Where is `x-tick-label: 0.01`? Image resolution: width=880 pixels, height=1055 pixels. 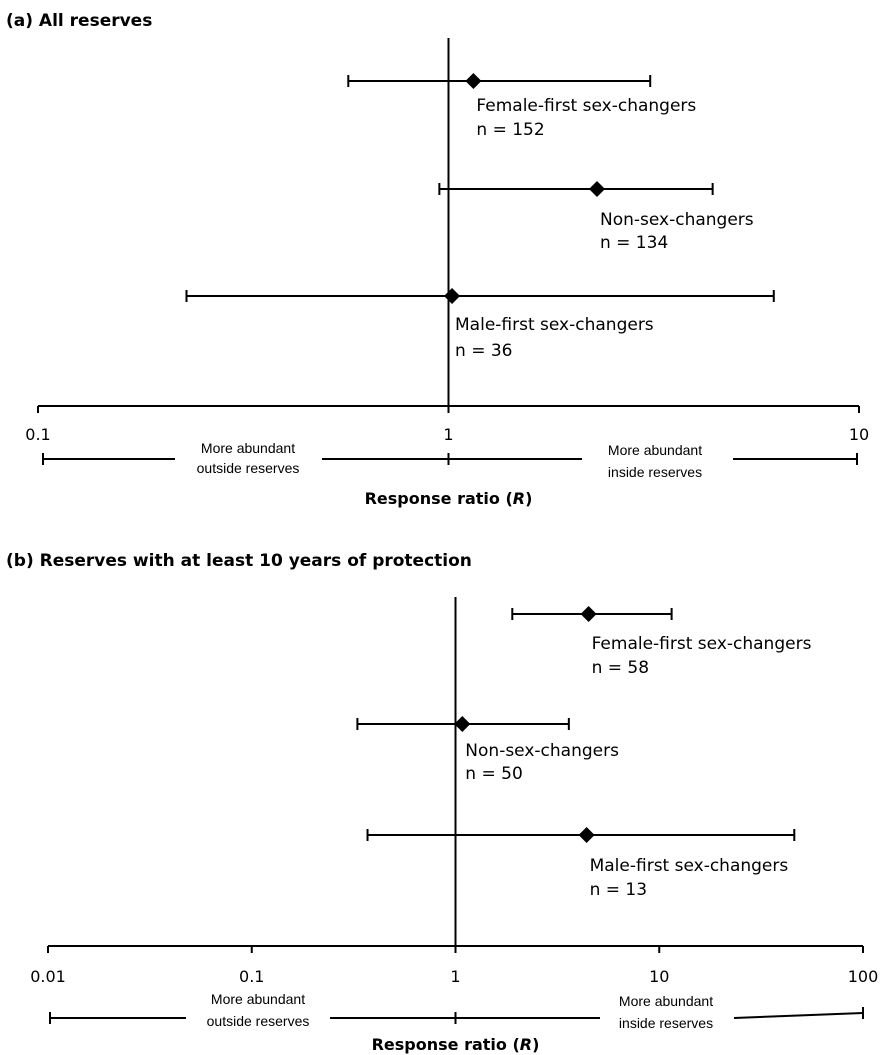 x-tick-label: 0.01 is located at coordinates (48, 976).